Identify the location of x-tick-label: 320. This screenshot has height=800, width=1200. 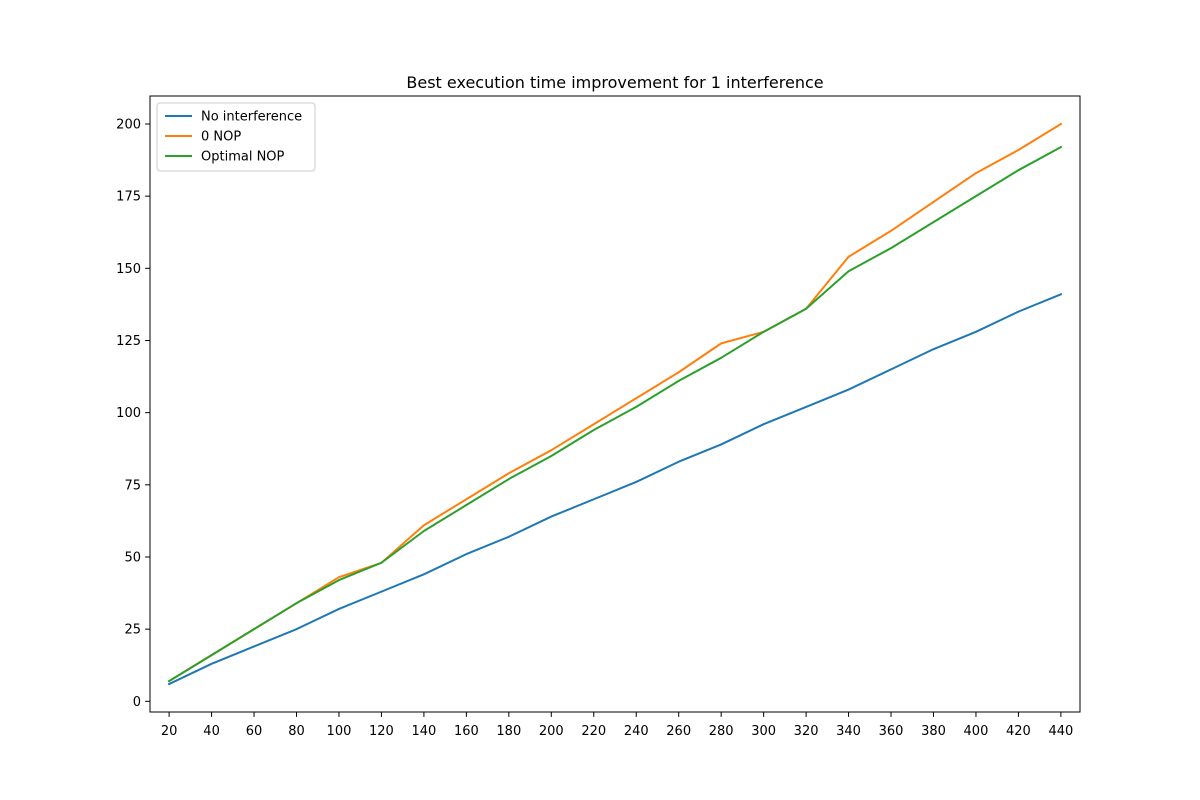
(806, 731).